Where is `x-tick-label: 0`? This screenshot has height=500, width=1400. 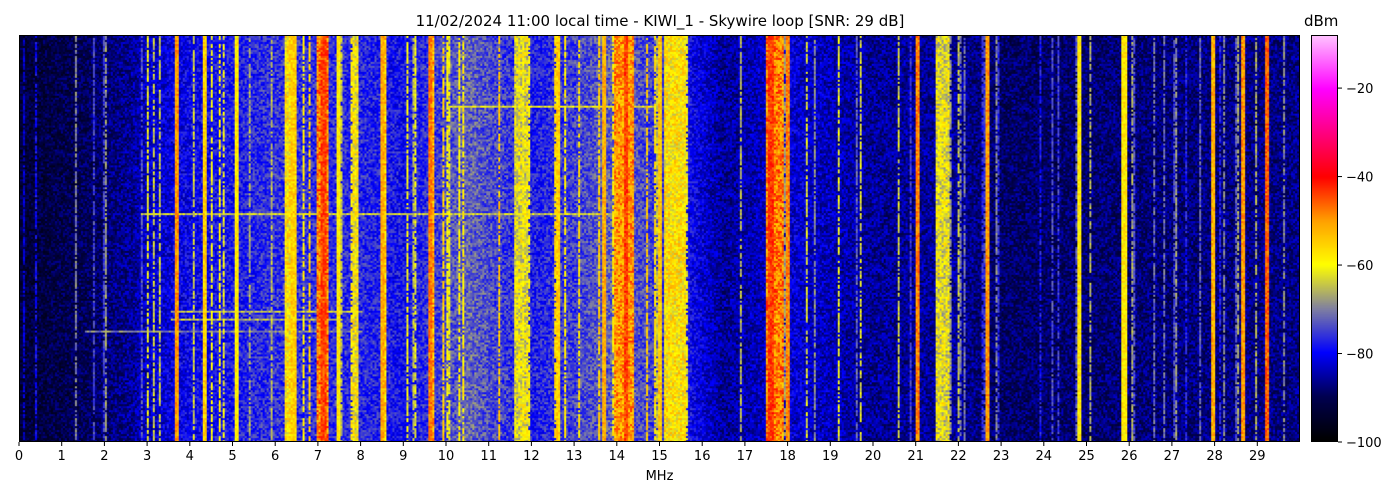
x-tick-label: 0 is located at coordinates (19, 456).